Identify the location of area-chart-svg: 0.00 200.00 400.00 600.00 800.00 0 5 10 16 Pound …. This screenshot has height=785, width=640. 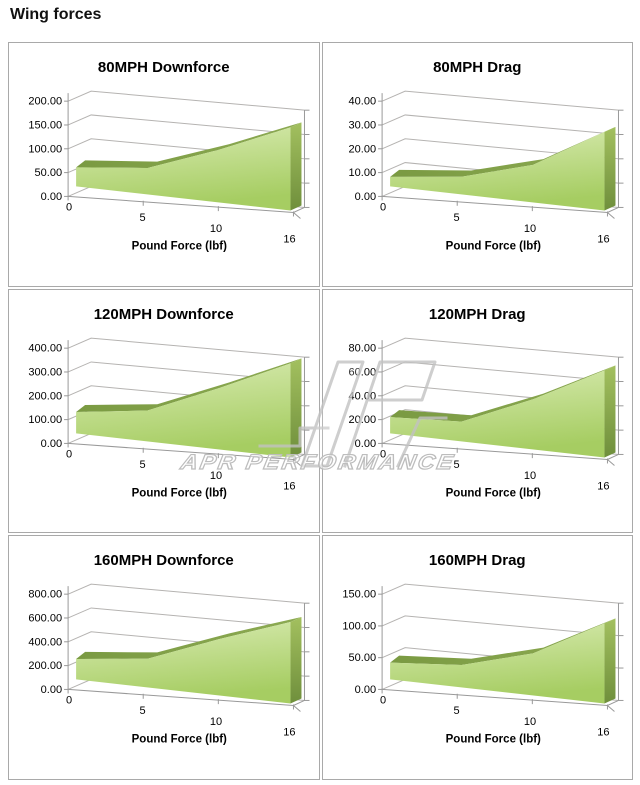
(169, 664).